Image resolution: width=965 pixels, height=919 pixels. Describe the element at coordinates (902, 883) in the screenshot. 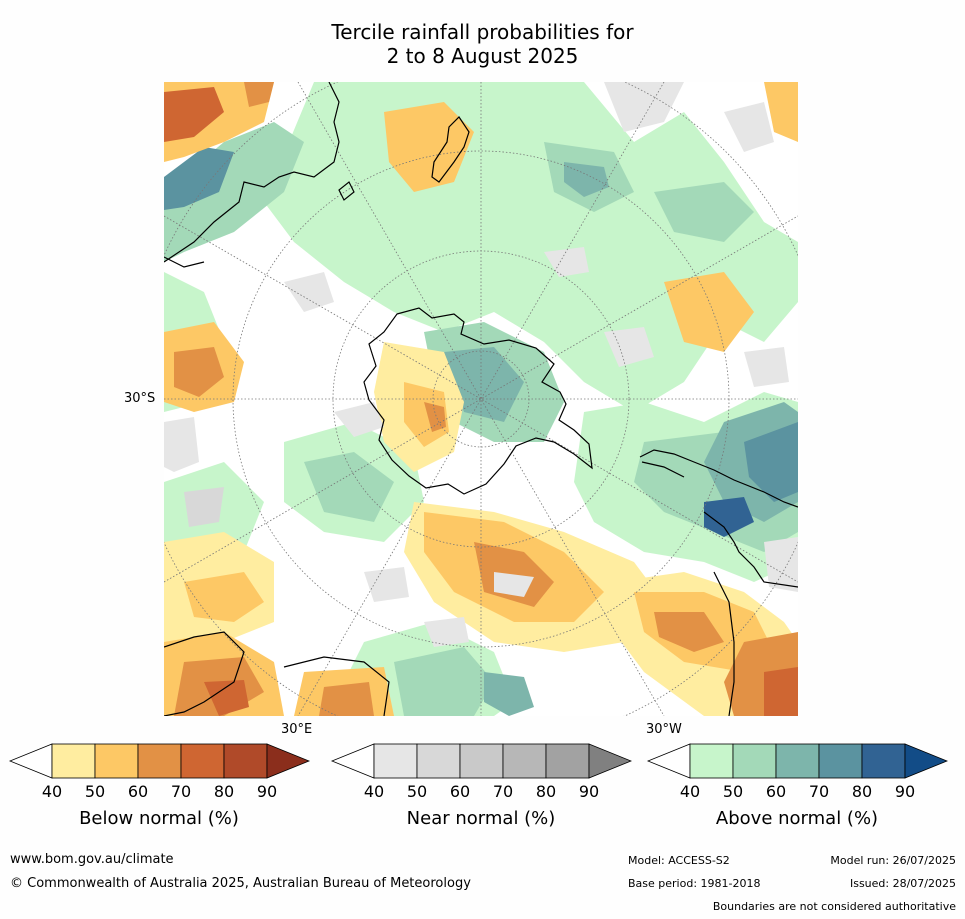

I see `issued-date: Issued: 28/07/2025` at that location.